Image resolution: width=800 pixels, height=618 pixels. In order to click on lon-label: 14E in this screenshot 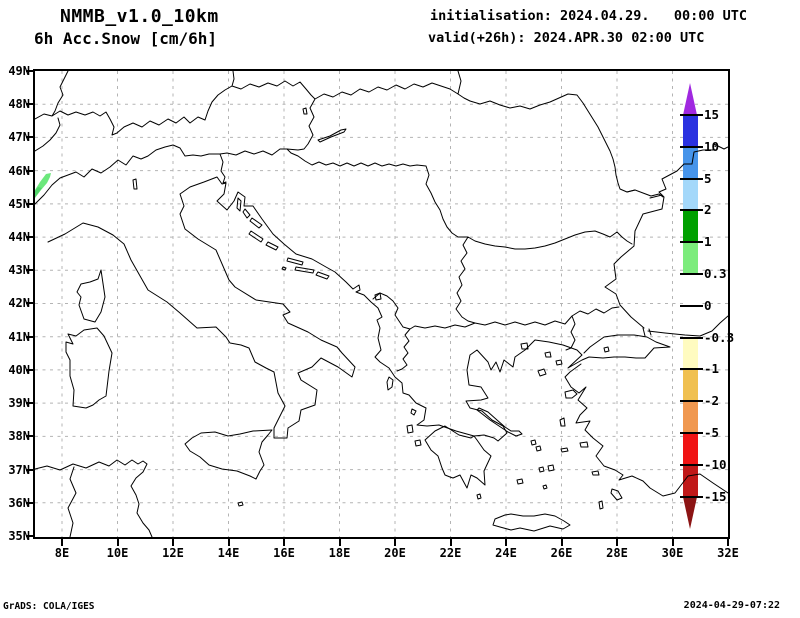, I will do `click(228, 553)`.